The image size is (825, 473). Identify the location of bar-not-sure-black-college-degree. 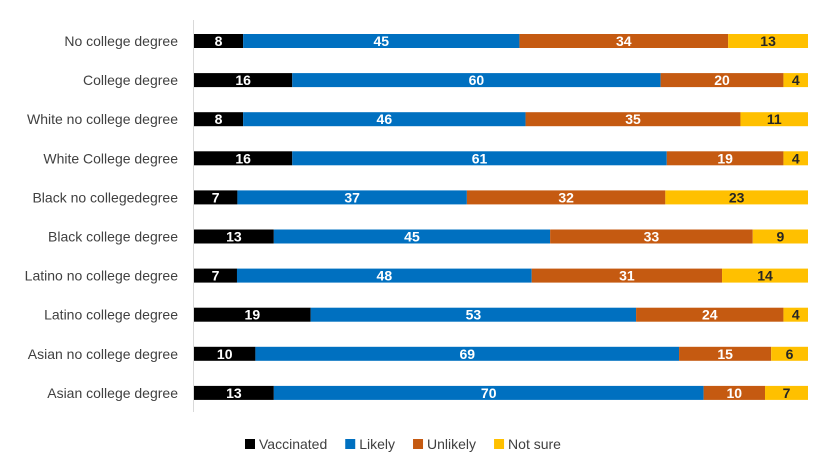
(780, 236).